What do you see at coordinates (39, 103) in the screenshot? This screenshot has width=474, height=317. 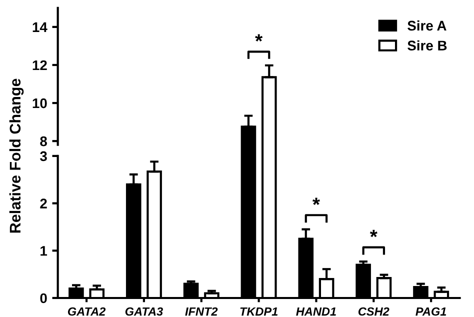 I see `y-tick-label: 10` at bounding box center [39, 103].